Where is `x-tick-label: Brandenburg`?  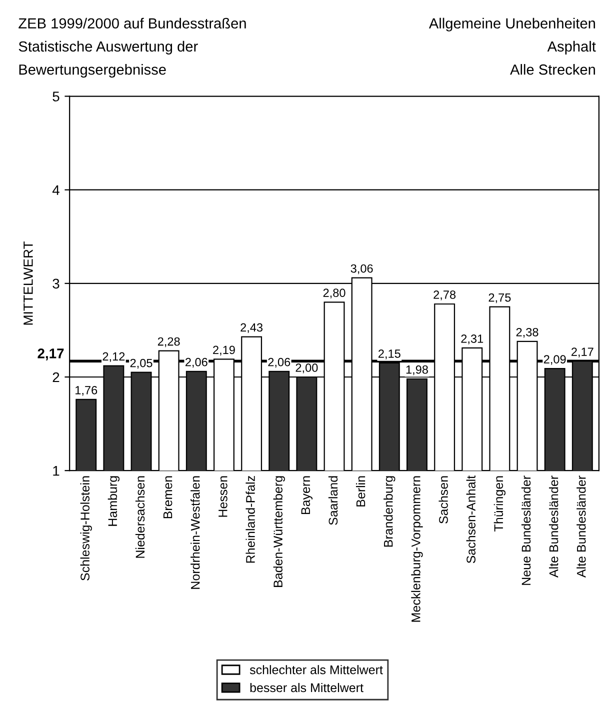 x-tick-label: Brandenburg is located at coordinates (390, 511).